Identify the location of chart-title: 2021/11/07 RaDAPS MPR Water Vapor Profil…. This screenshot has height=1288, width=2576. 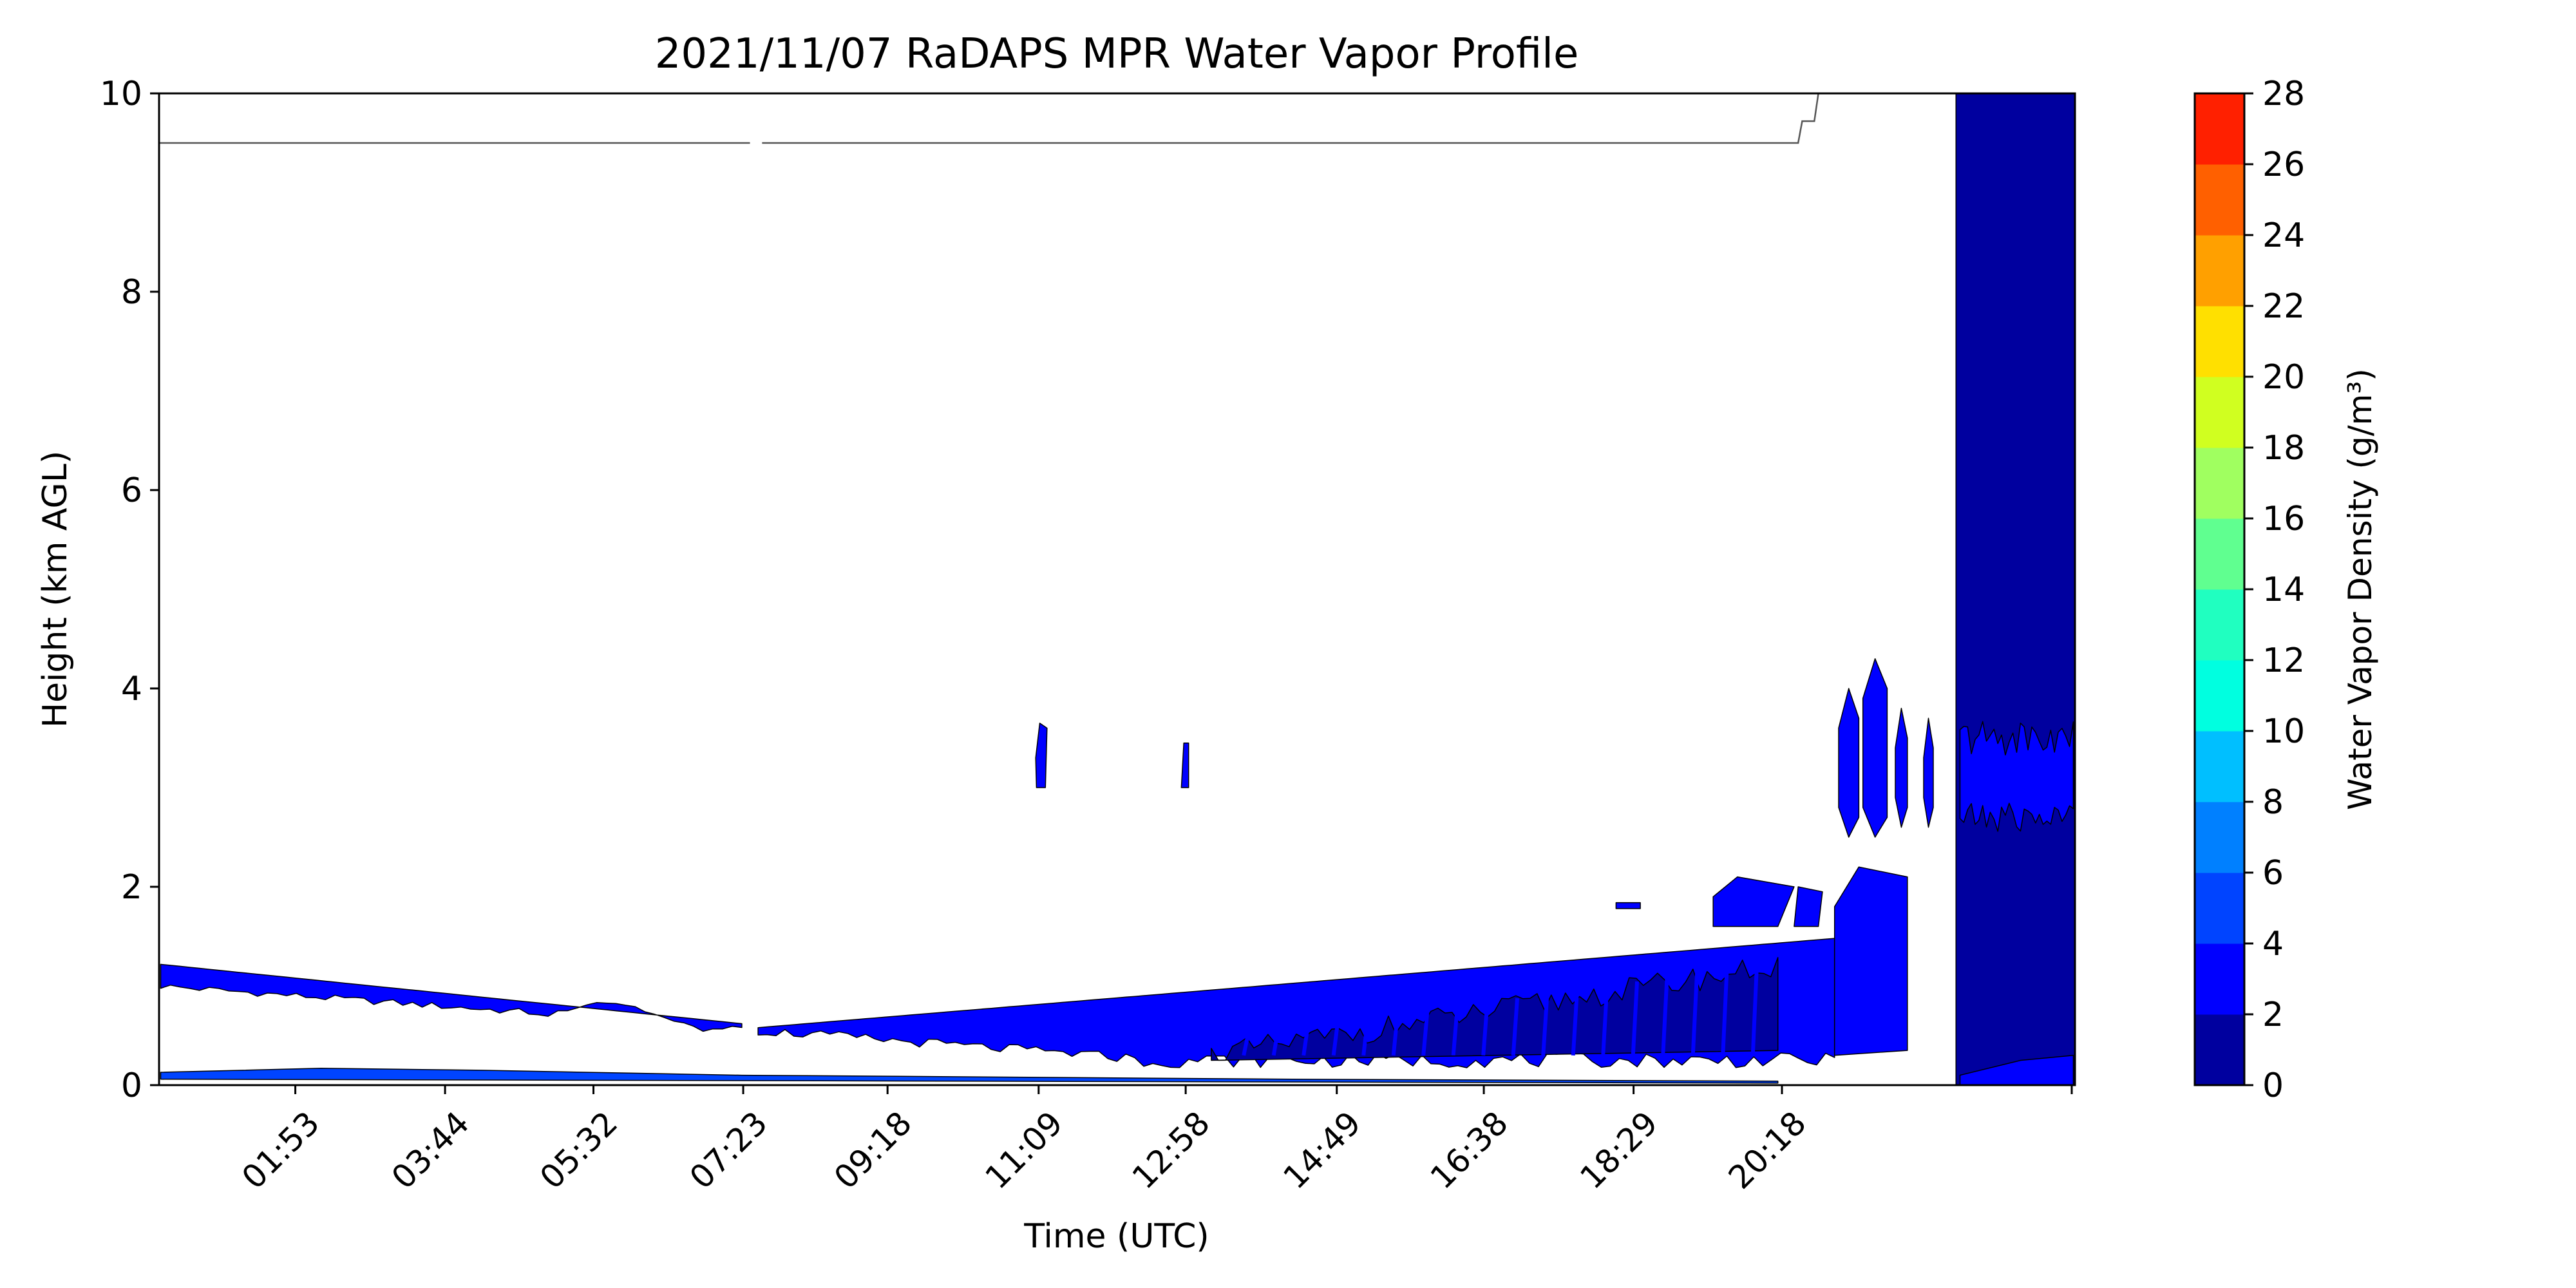
(1117, 54).